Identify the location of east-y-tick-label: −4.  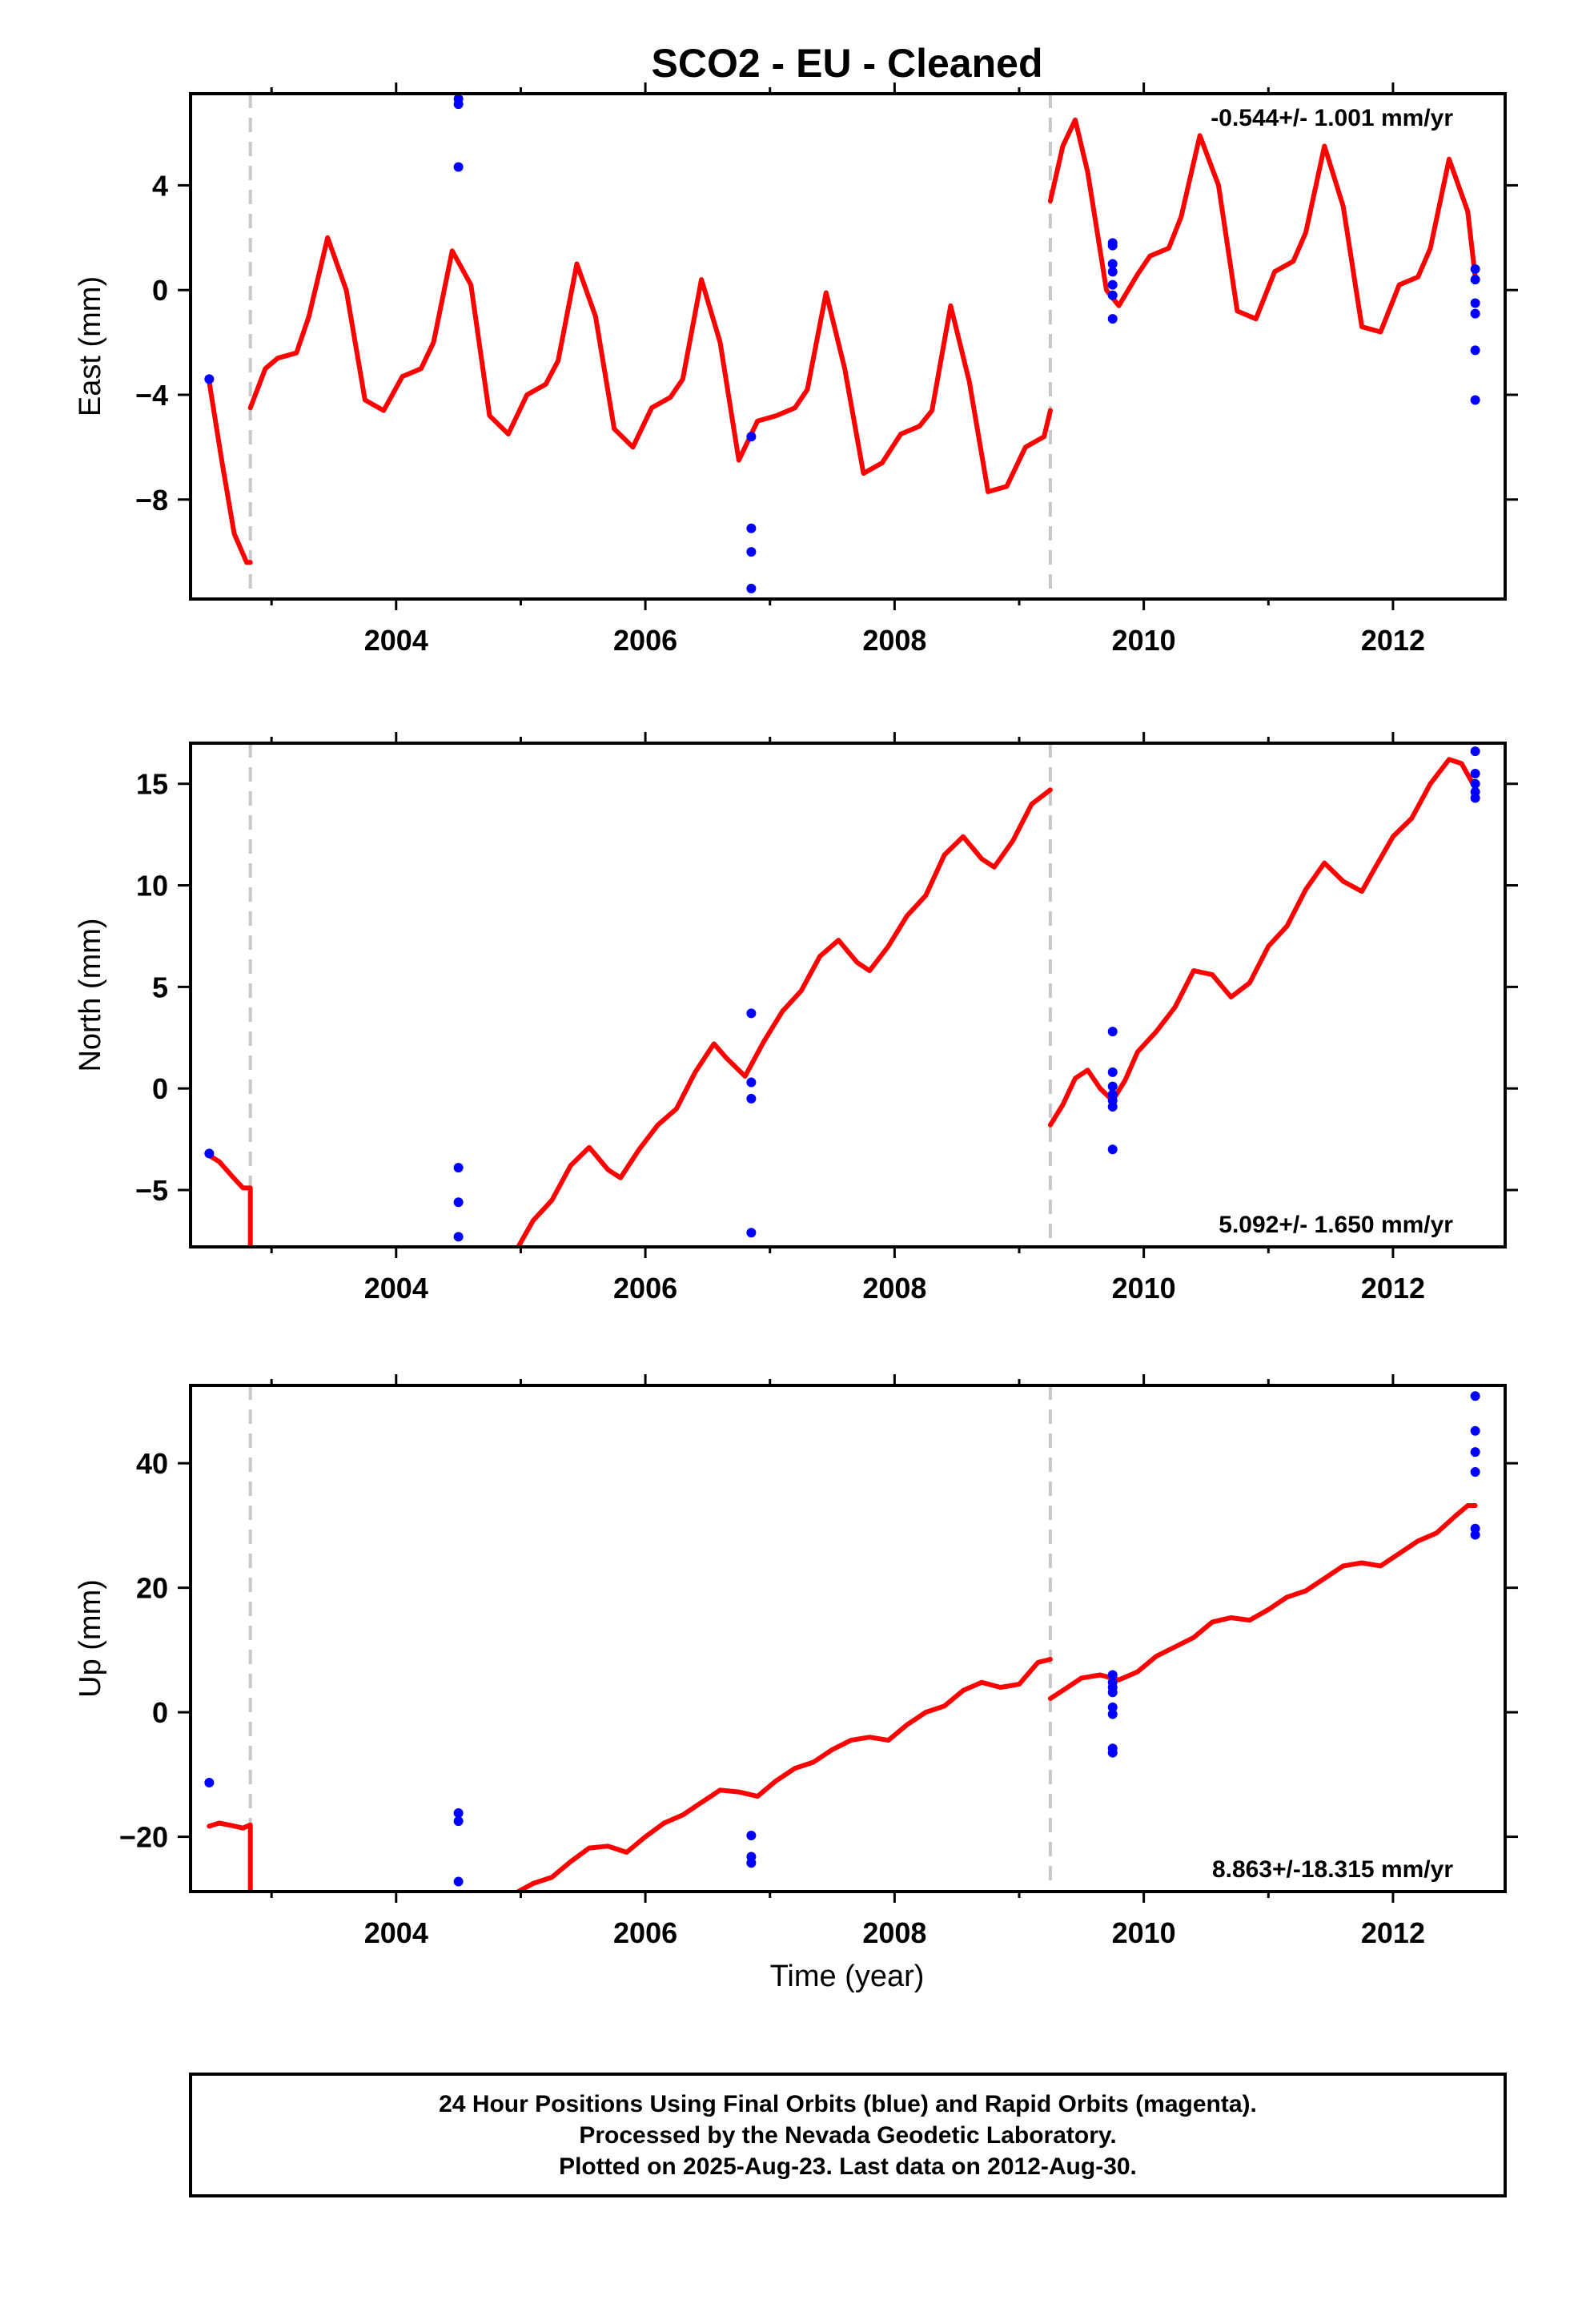
(151, 395).